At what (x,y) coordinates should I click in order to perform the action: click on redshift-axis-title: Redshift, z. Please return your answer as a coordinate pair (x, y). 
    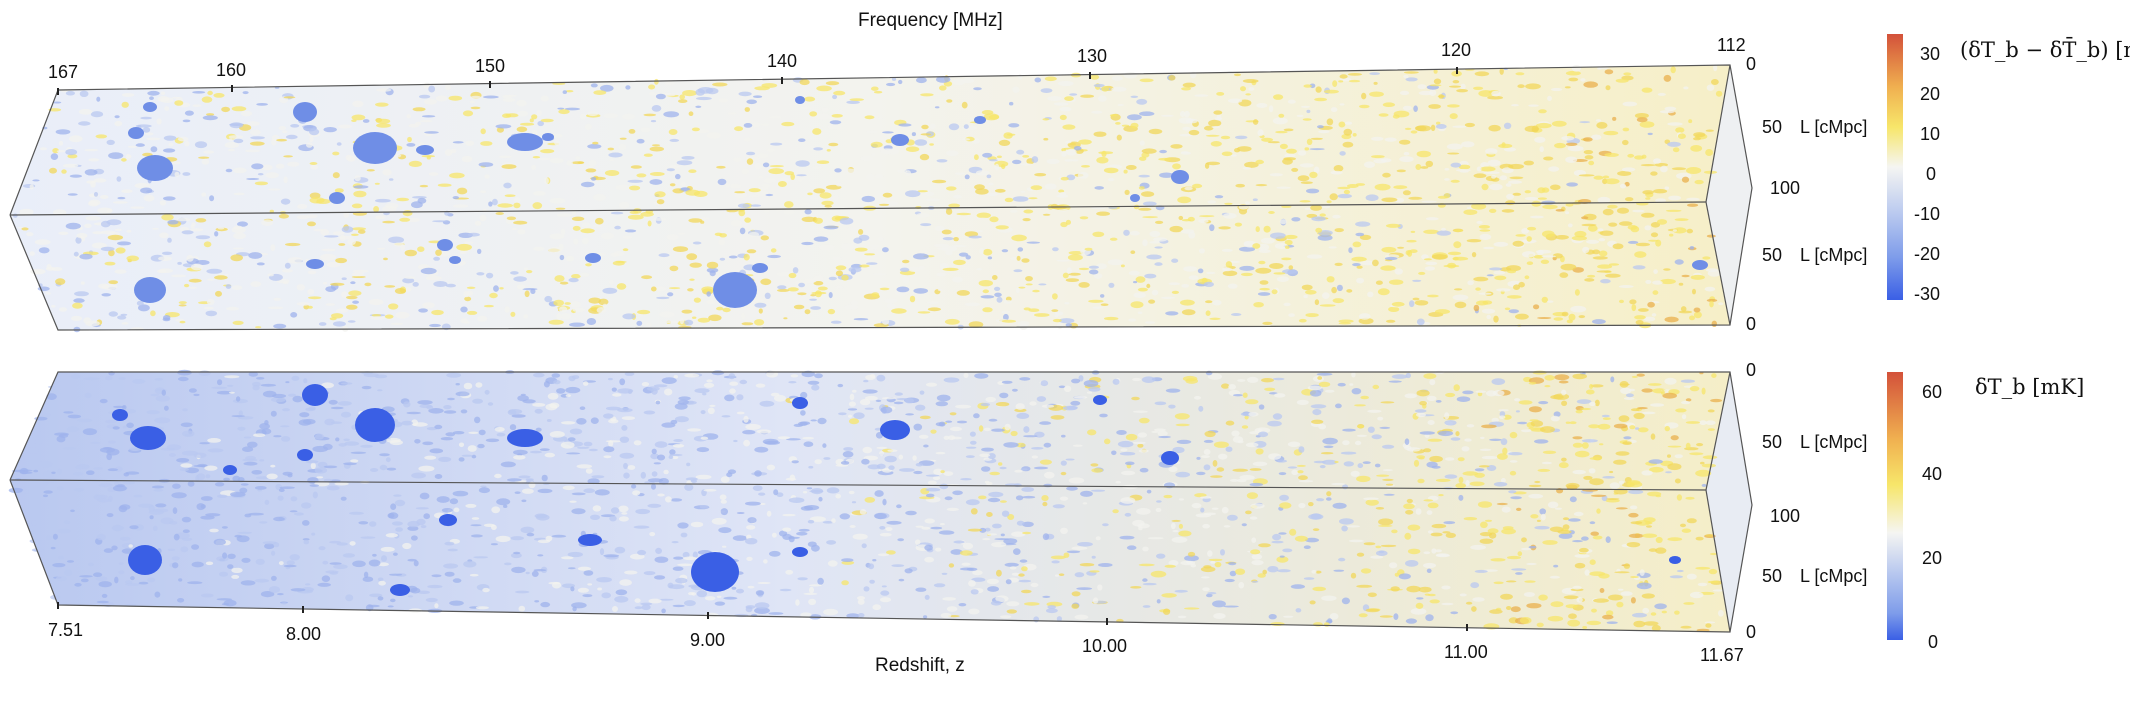
    Looking at the image, I should click on (920, 665).